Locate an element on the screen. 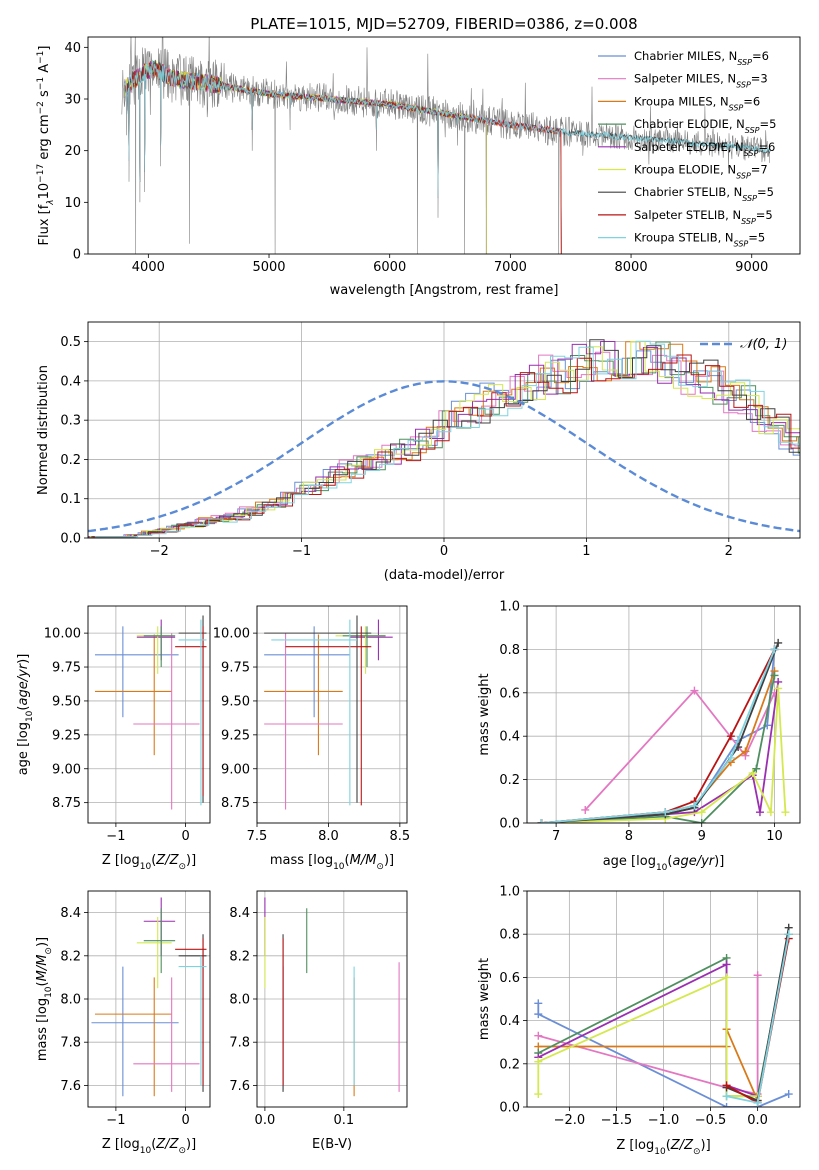 The image size is (819, 1170). legend-entry: Salpeter MILES, NSSP=3 is located at coordinates (701, 81).